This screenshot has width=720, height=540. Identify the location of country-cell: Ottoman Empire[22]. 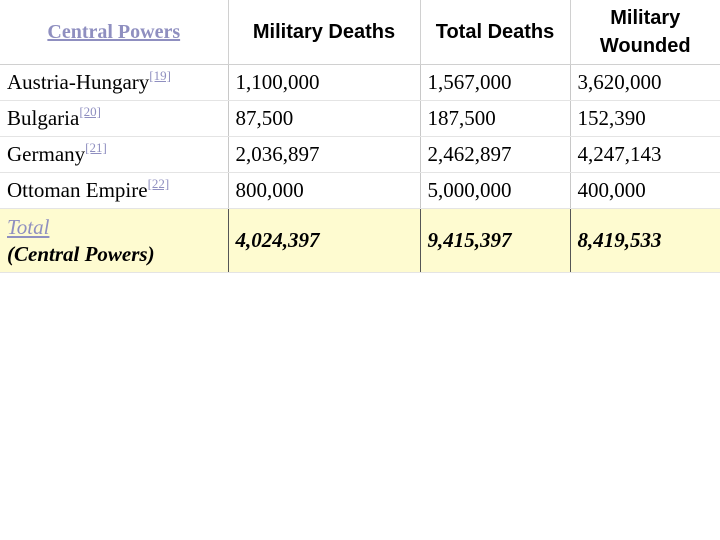
(114, 190).